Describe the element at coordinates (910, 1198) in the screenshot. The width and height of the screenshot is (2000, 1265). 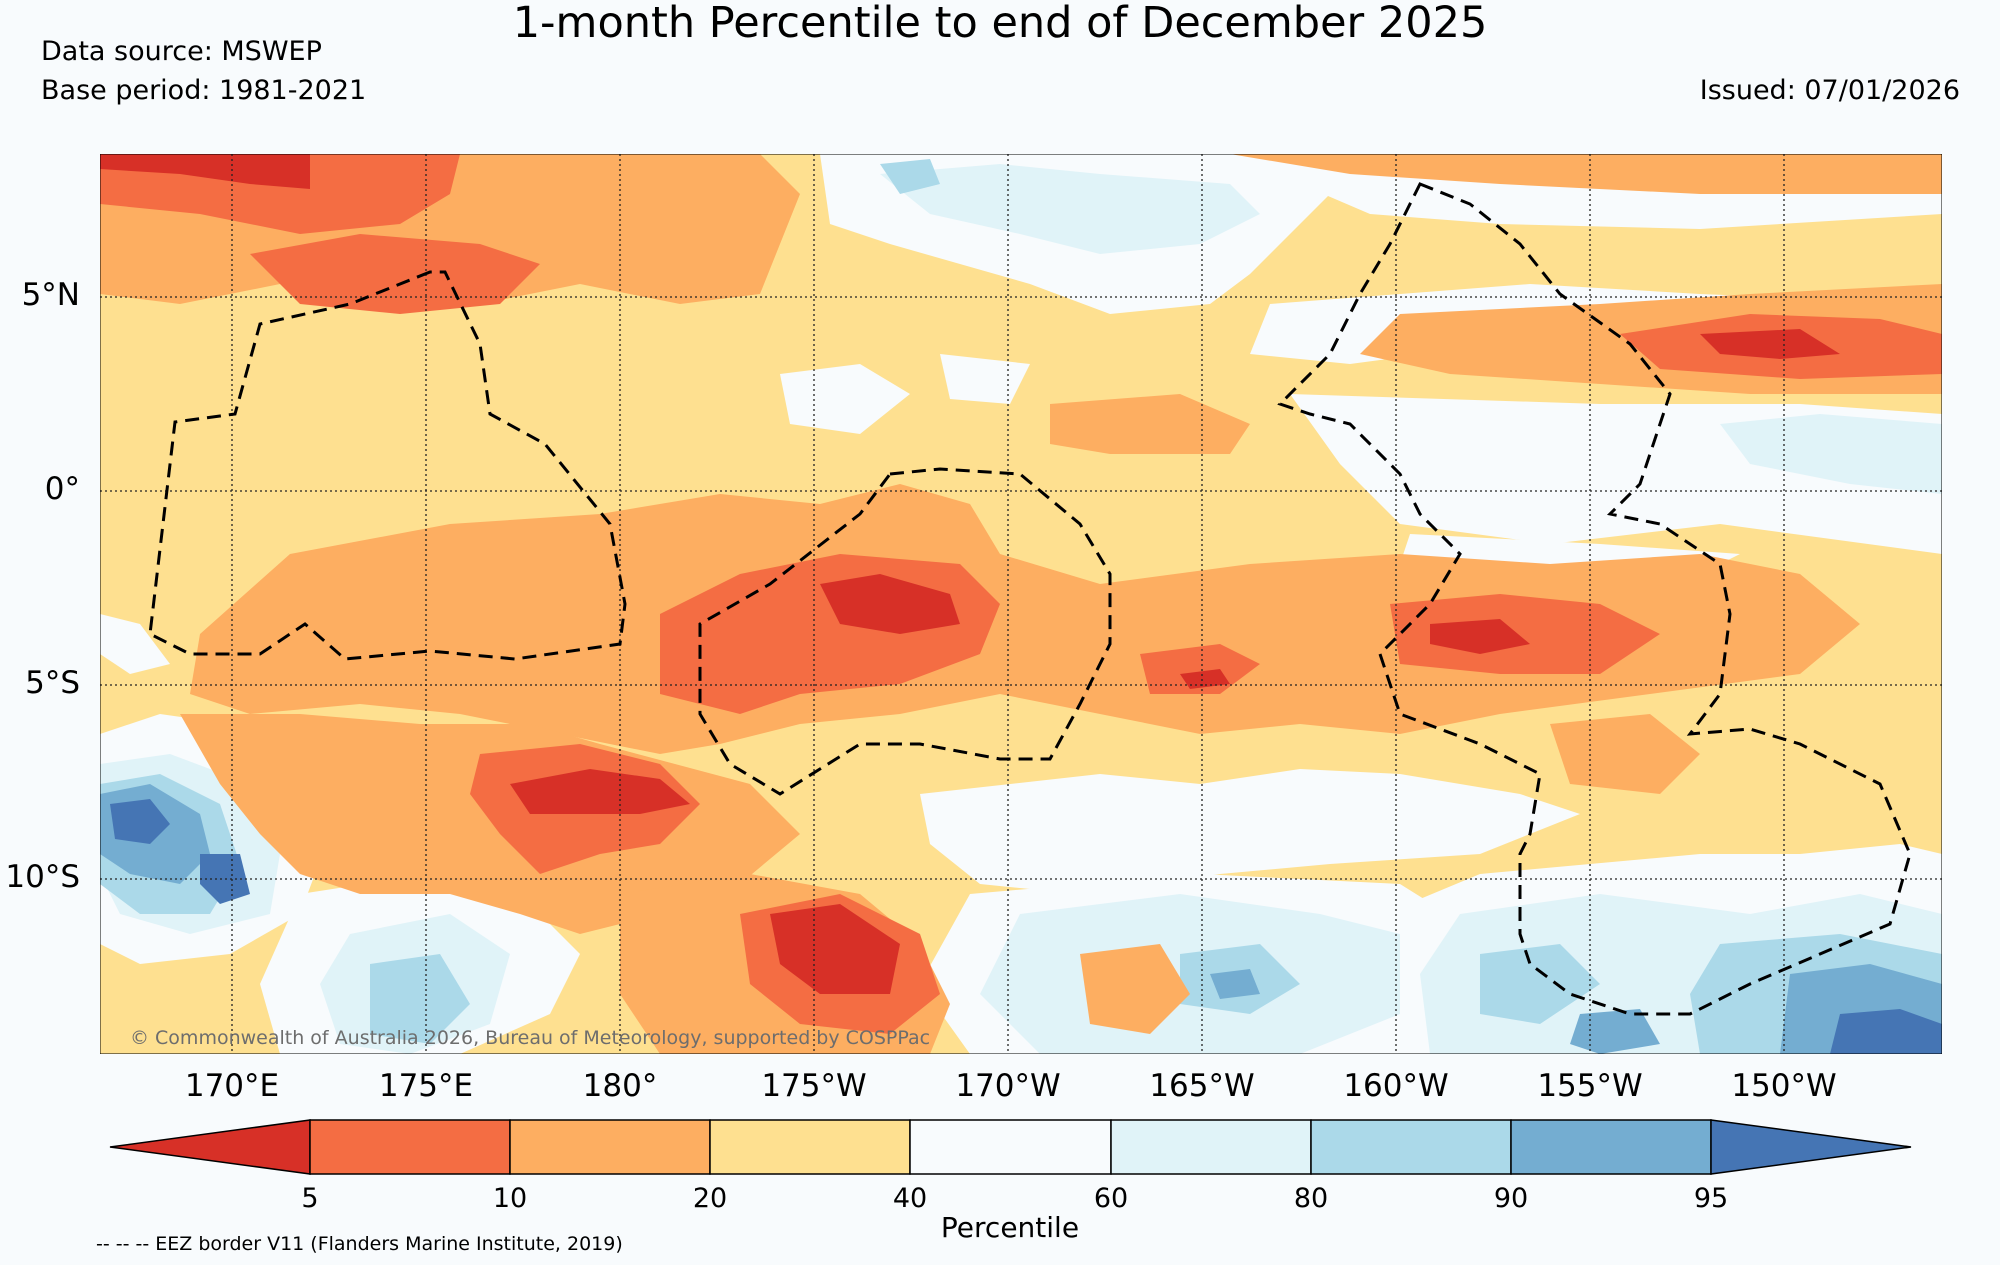
I see `colorbar-tick-40: 40` at that location.